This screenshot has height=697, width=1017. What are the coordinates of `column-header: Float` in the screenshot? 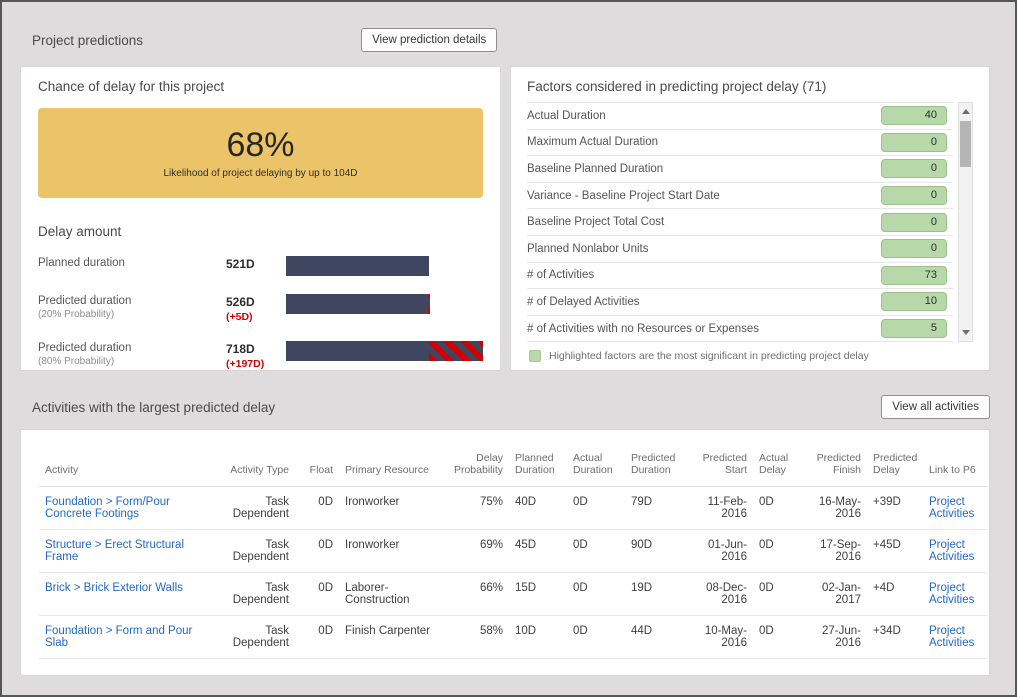 It's located at (317, 466).